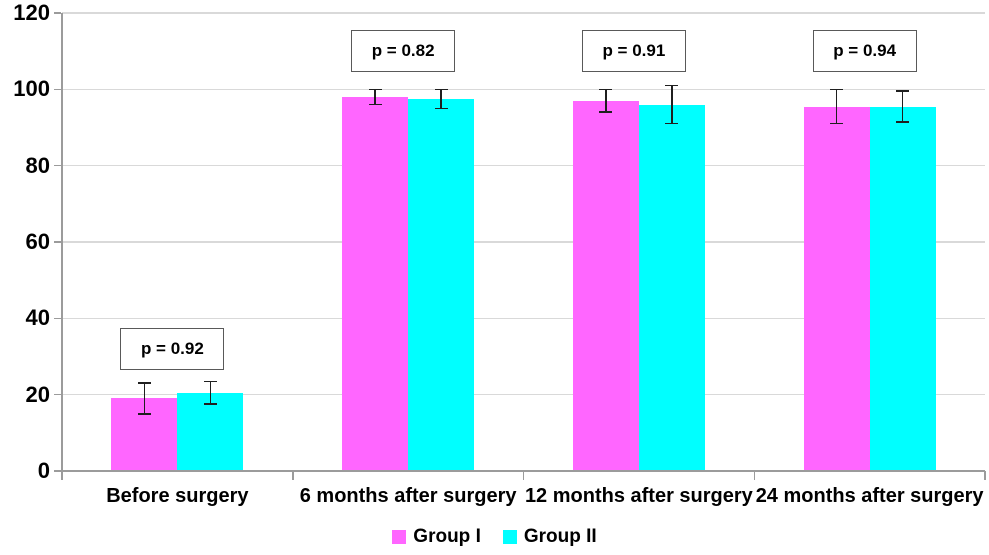 This screenshot has height=555, width=989. I want to click on legend-swatch-group-ii, so click(509, 537).